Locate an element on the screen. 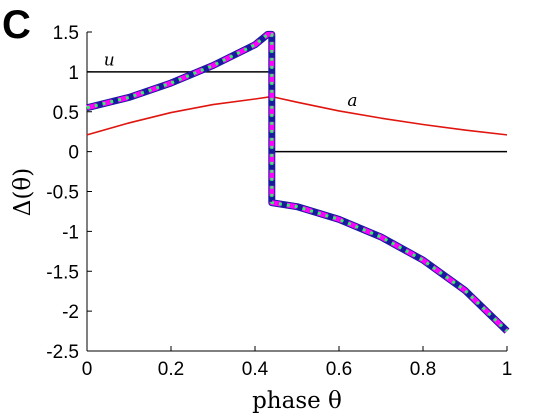 This screenshot has width=560, height=420. y-tick-label: -1 is located at coordinates (70, 232).